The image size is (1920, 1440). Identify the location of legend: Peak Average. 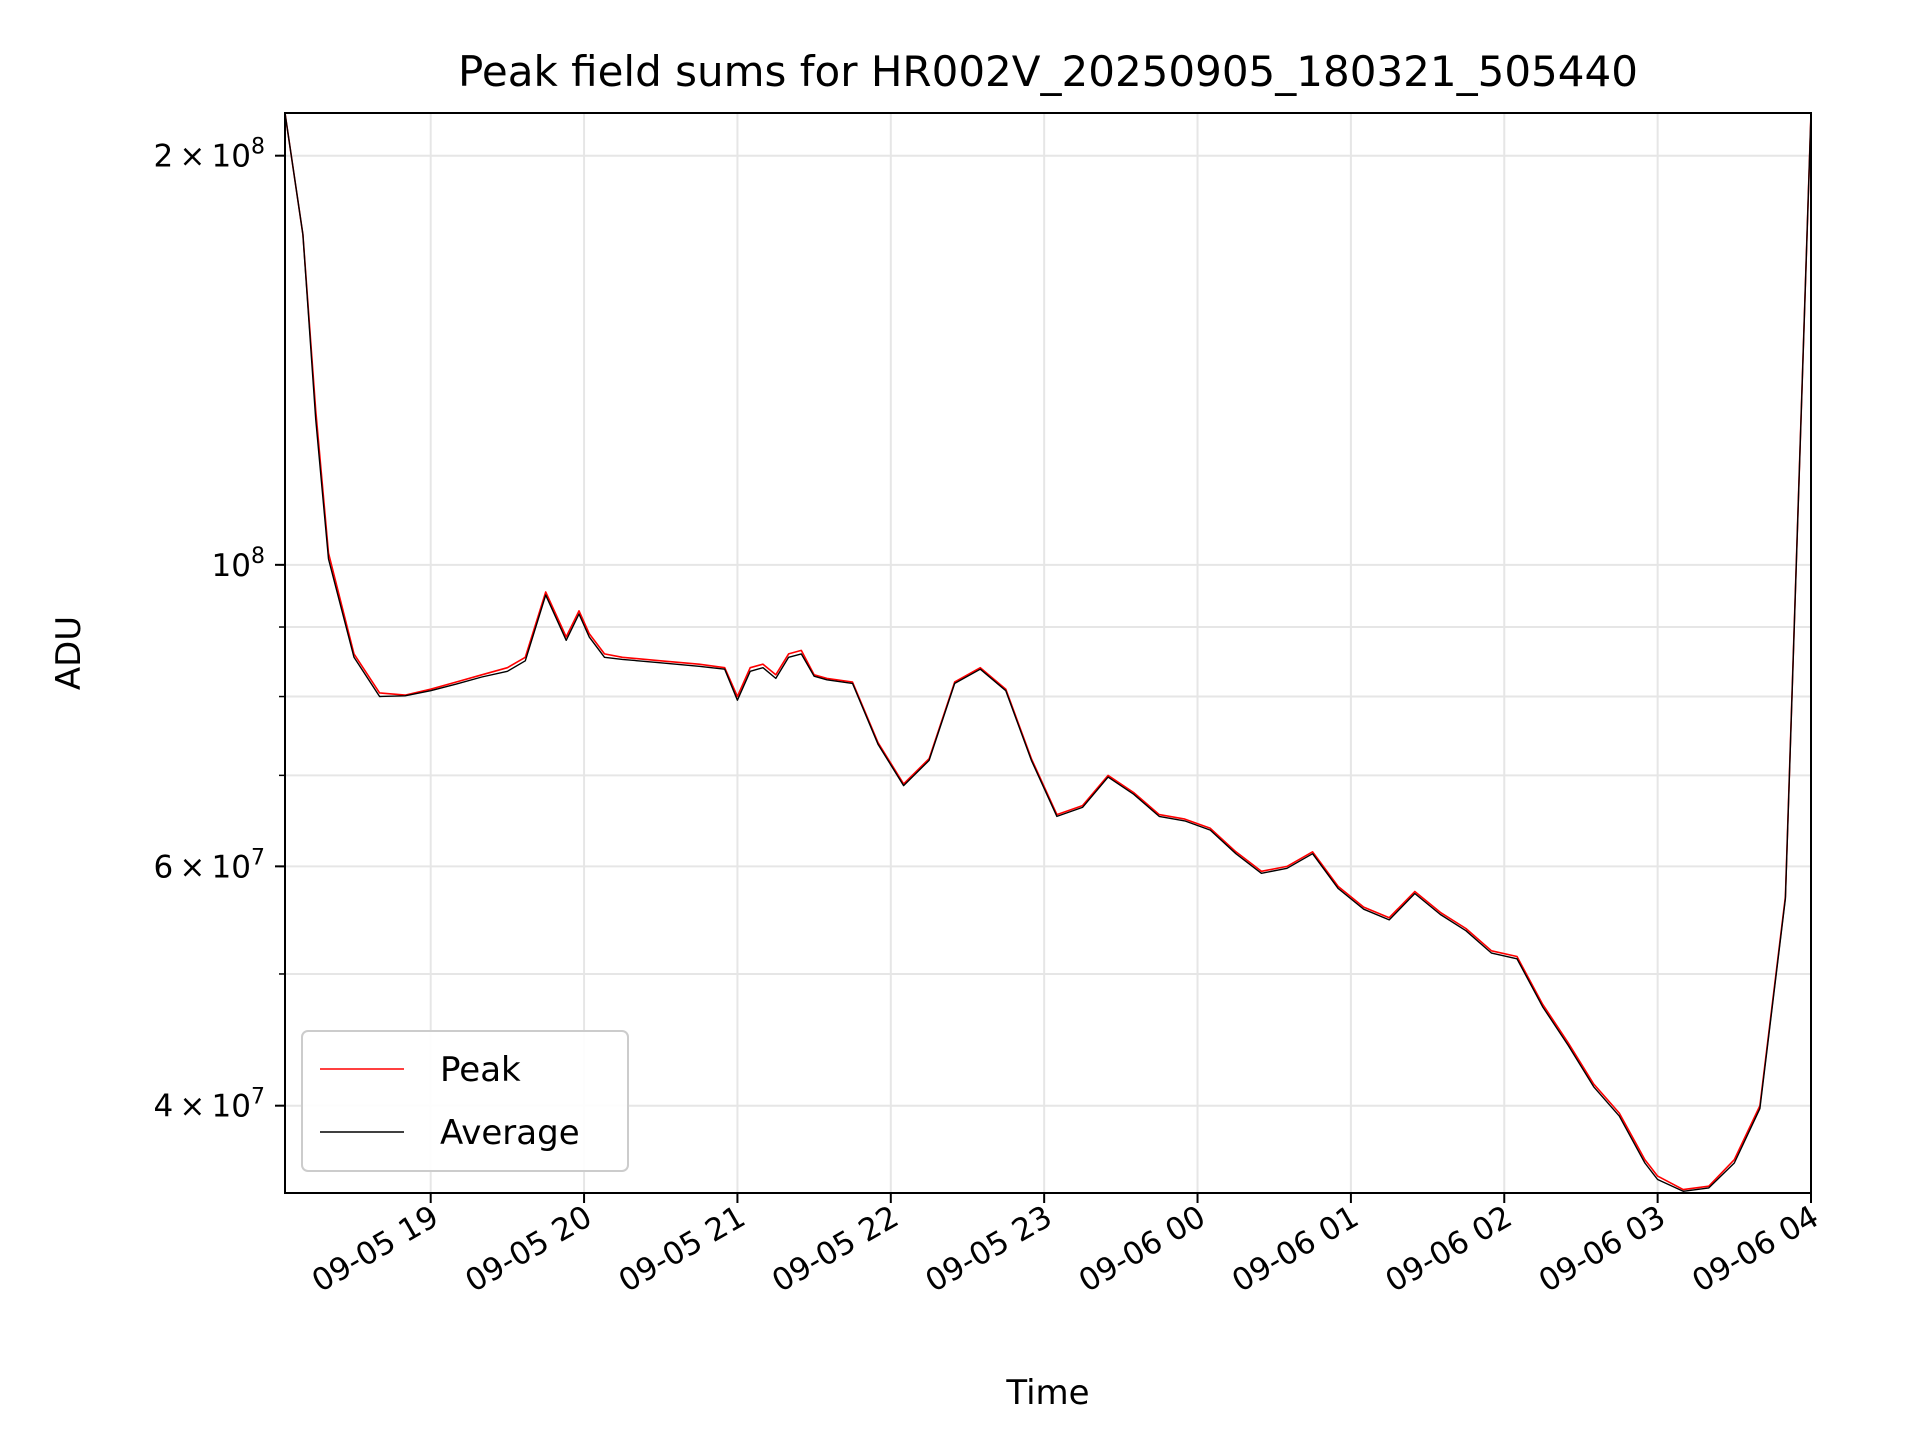
(465, 1101).